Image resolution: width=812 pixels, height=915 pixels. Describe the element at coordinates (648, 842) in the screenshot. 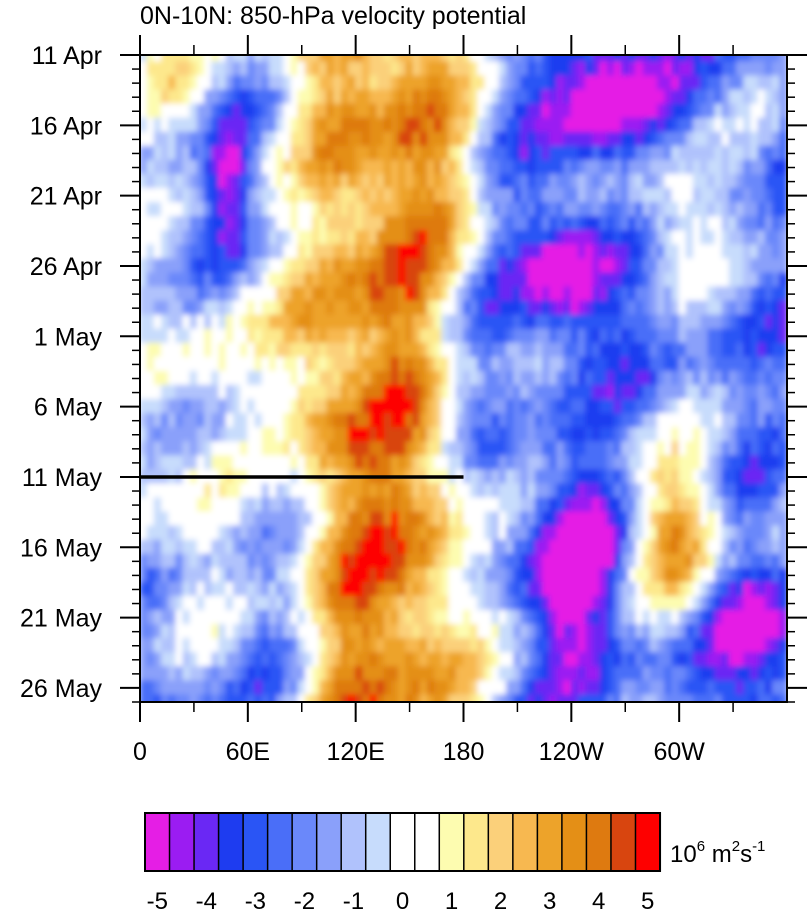

I see `colorbar-box` at that location.